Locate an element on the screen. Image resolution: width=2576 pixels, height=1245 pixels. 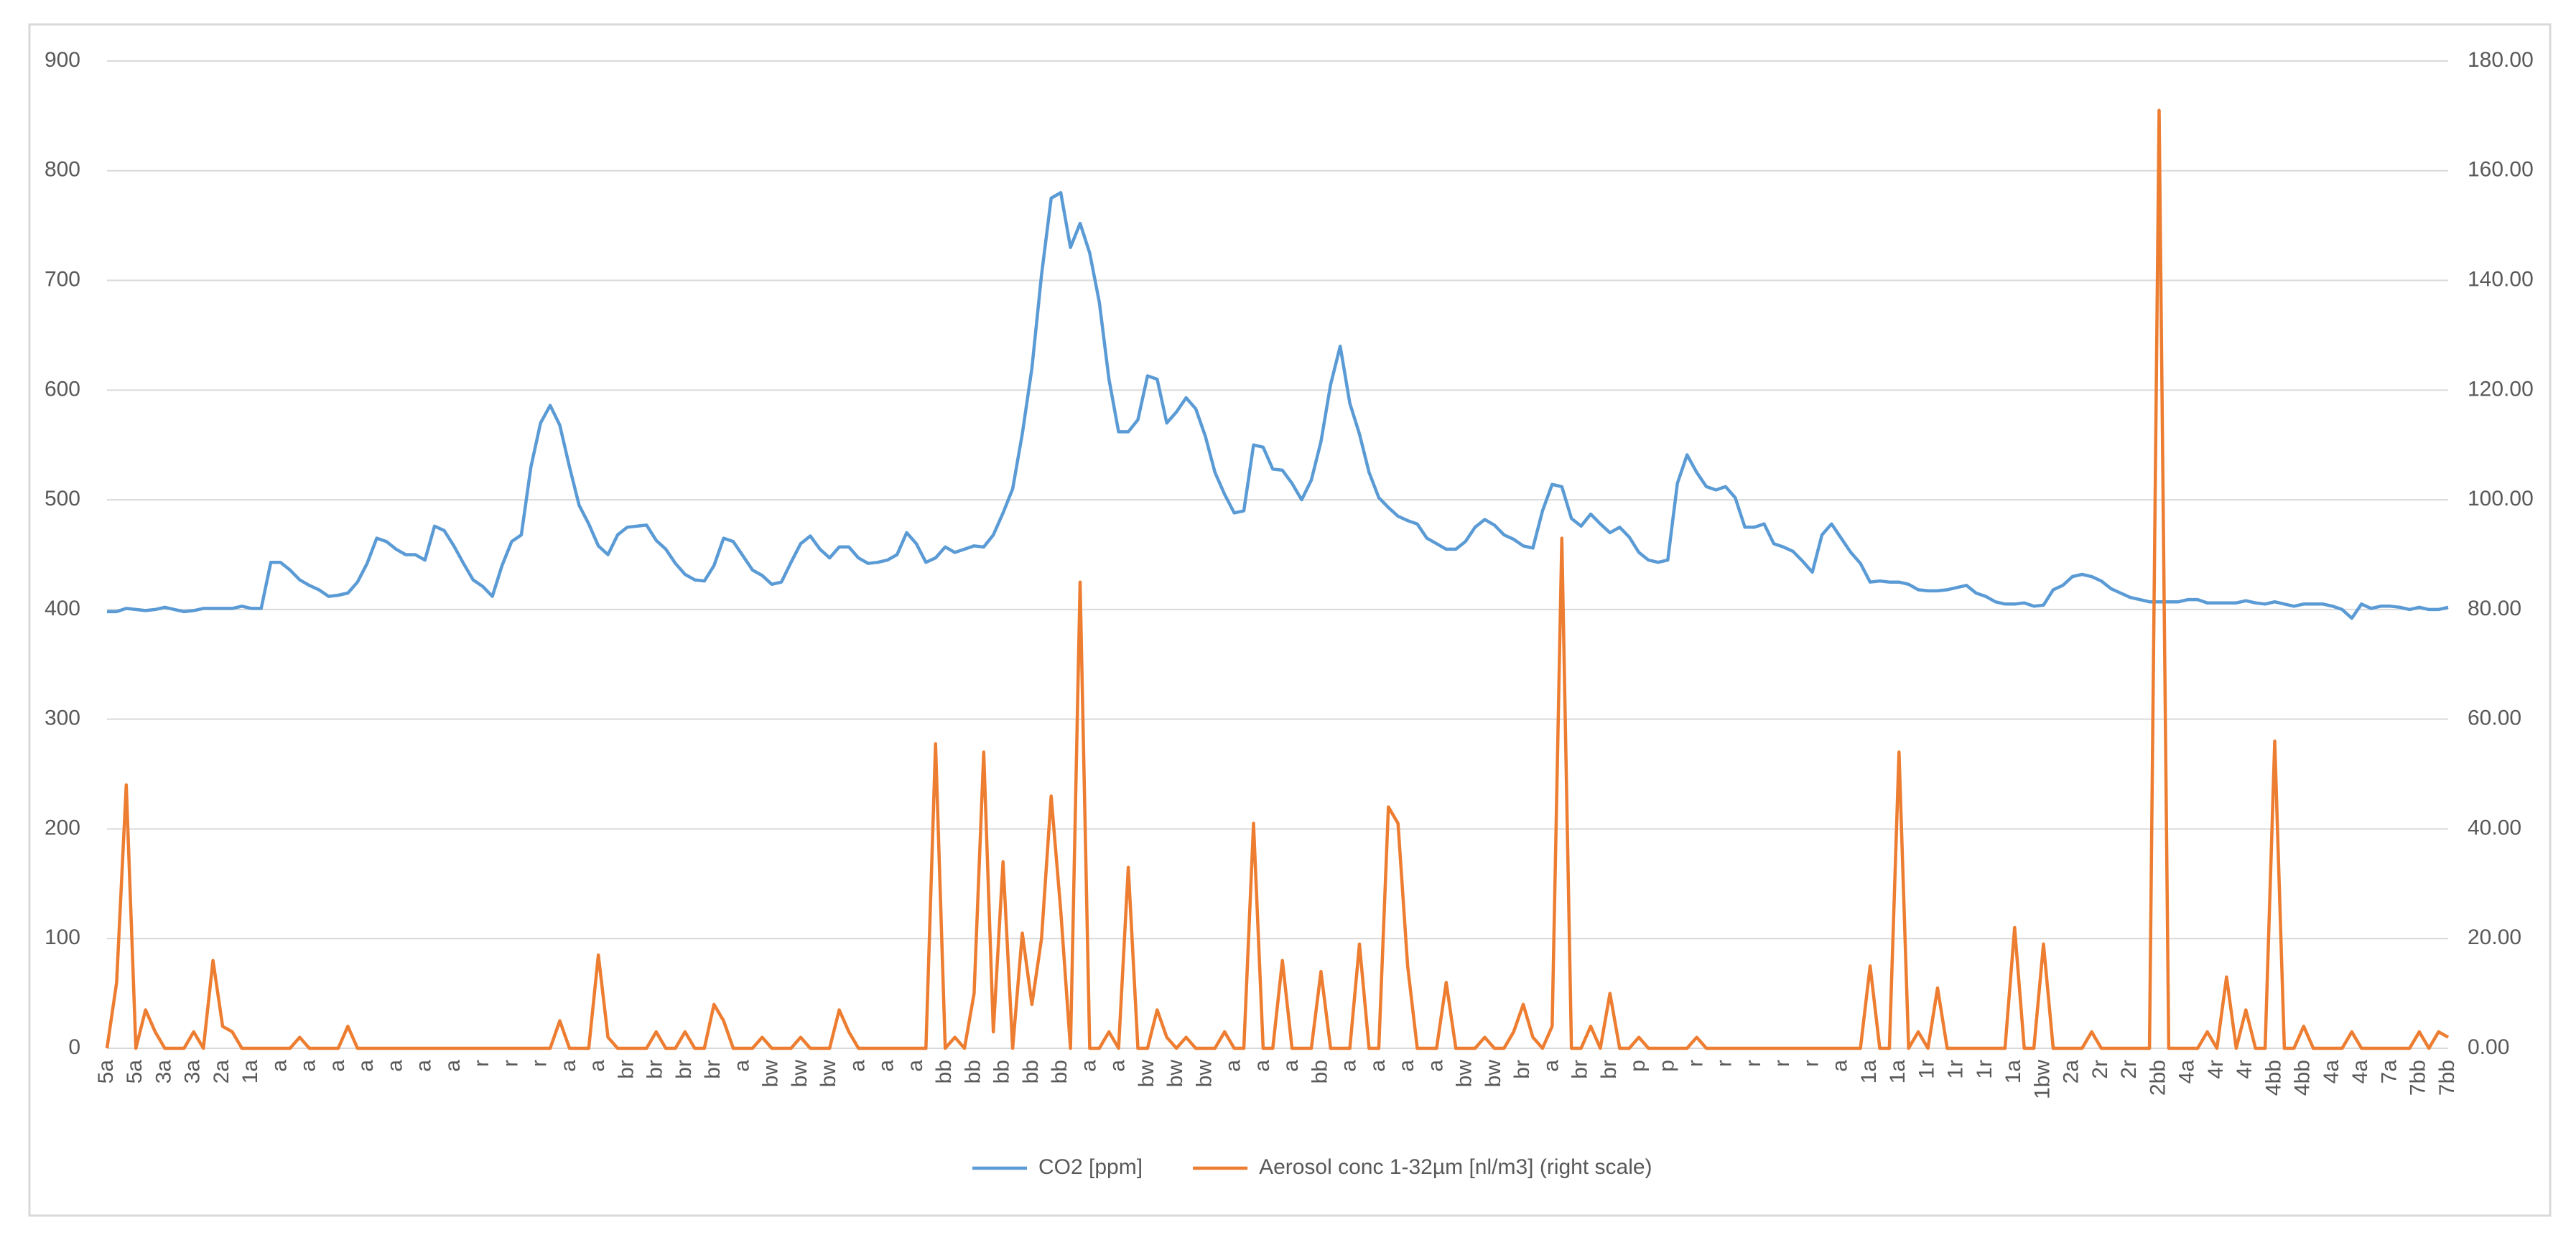
y2-tick-label: 180.00 is located at coordinates (2501, 60).